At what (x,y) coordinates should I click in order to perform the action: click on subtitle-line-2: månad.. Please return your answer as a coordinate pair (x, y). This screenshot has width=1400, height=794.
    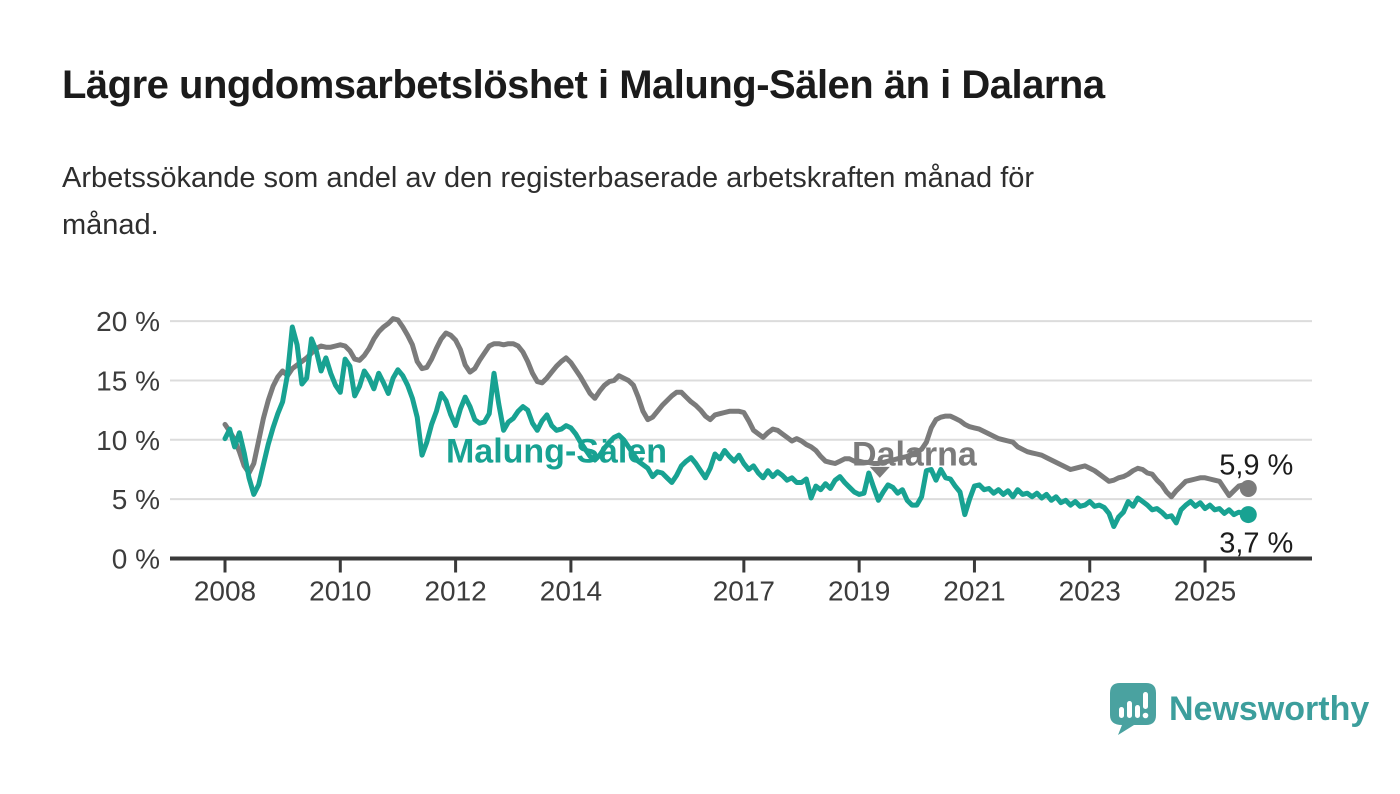
    Looking at the image, I should click on (110, 224).